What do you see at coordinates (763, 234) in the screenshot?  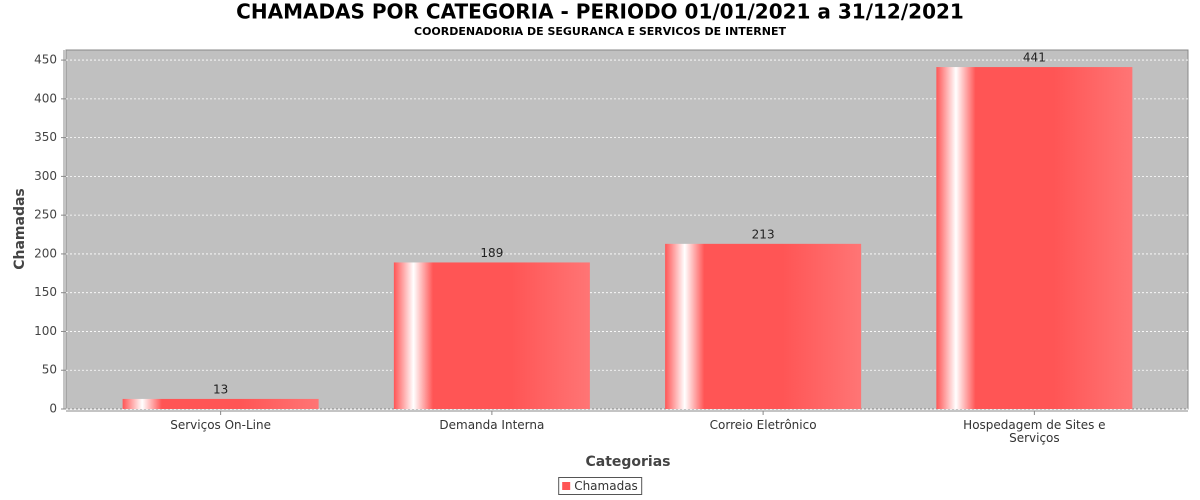 I see `value-label: 213` at bounding box center [763, 234].